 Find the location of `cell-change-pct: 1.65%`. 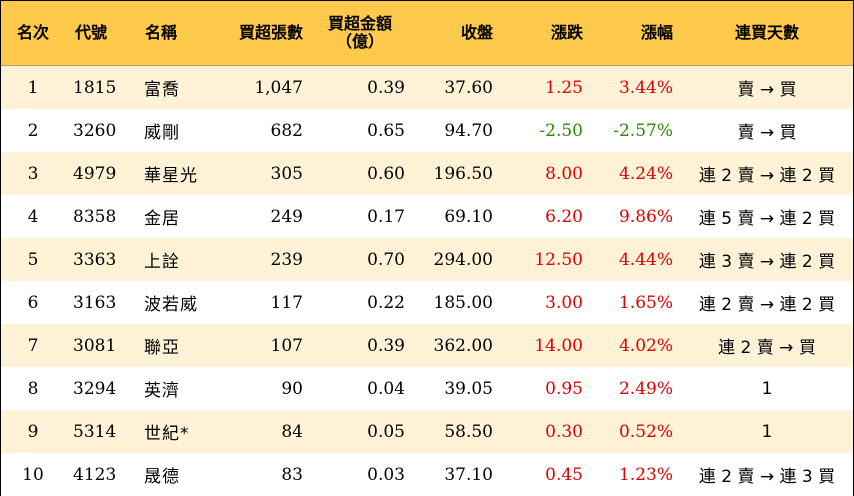

cell-change-pct: 1.65% is located at coordinates (645, 302).